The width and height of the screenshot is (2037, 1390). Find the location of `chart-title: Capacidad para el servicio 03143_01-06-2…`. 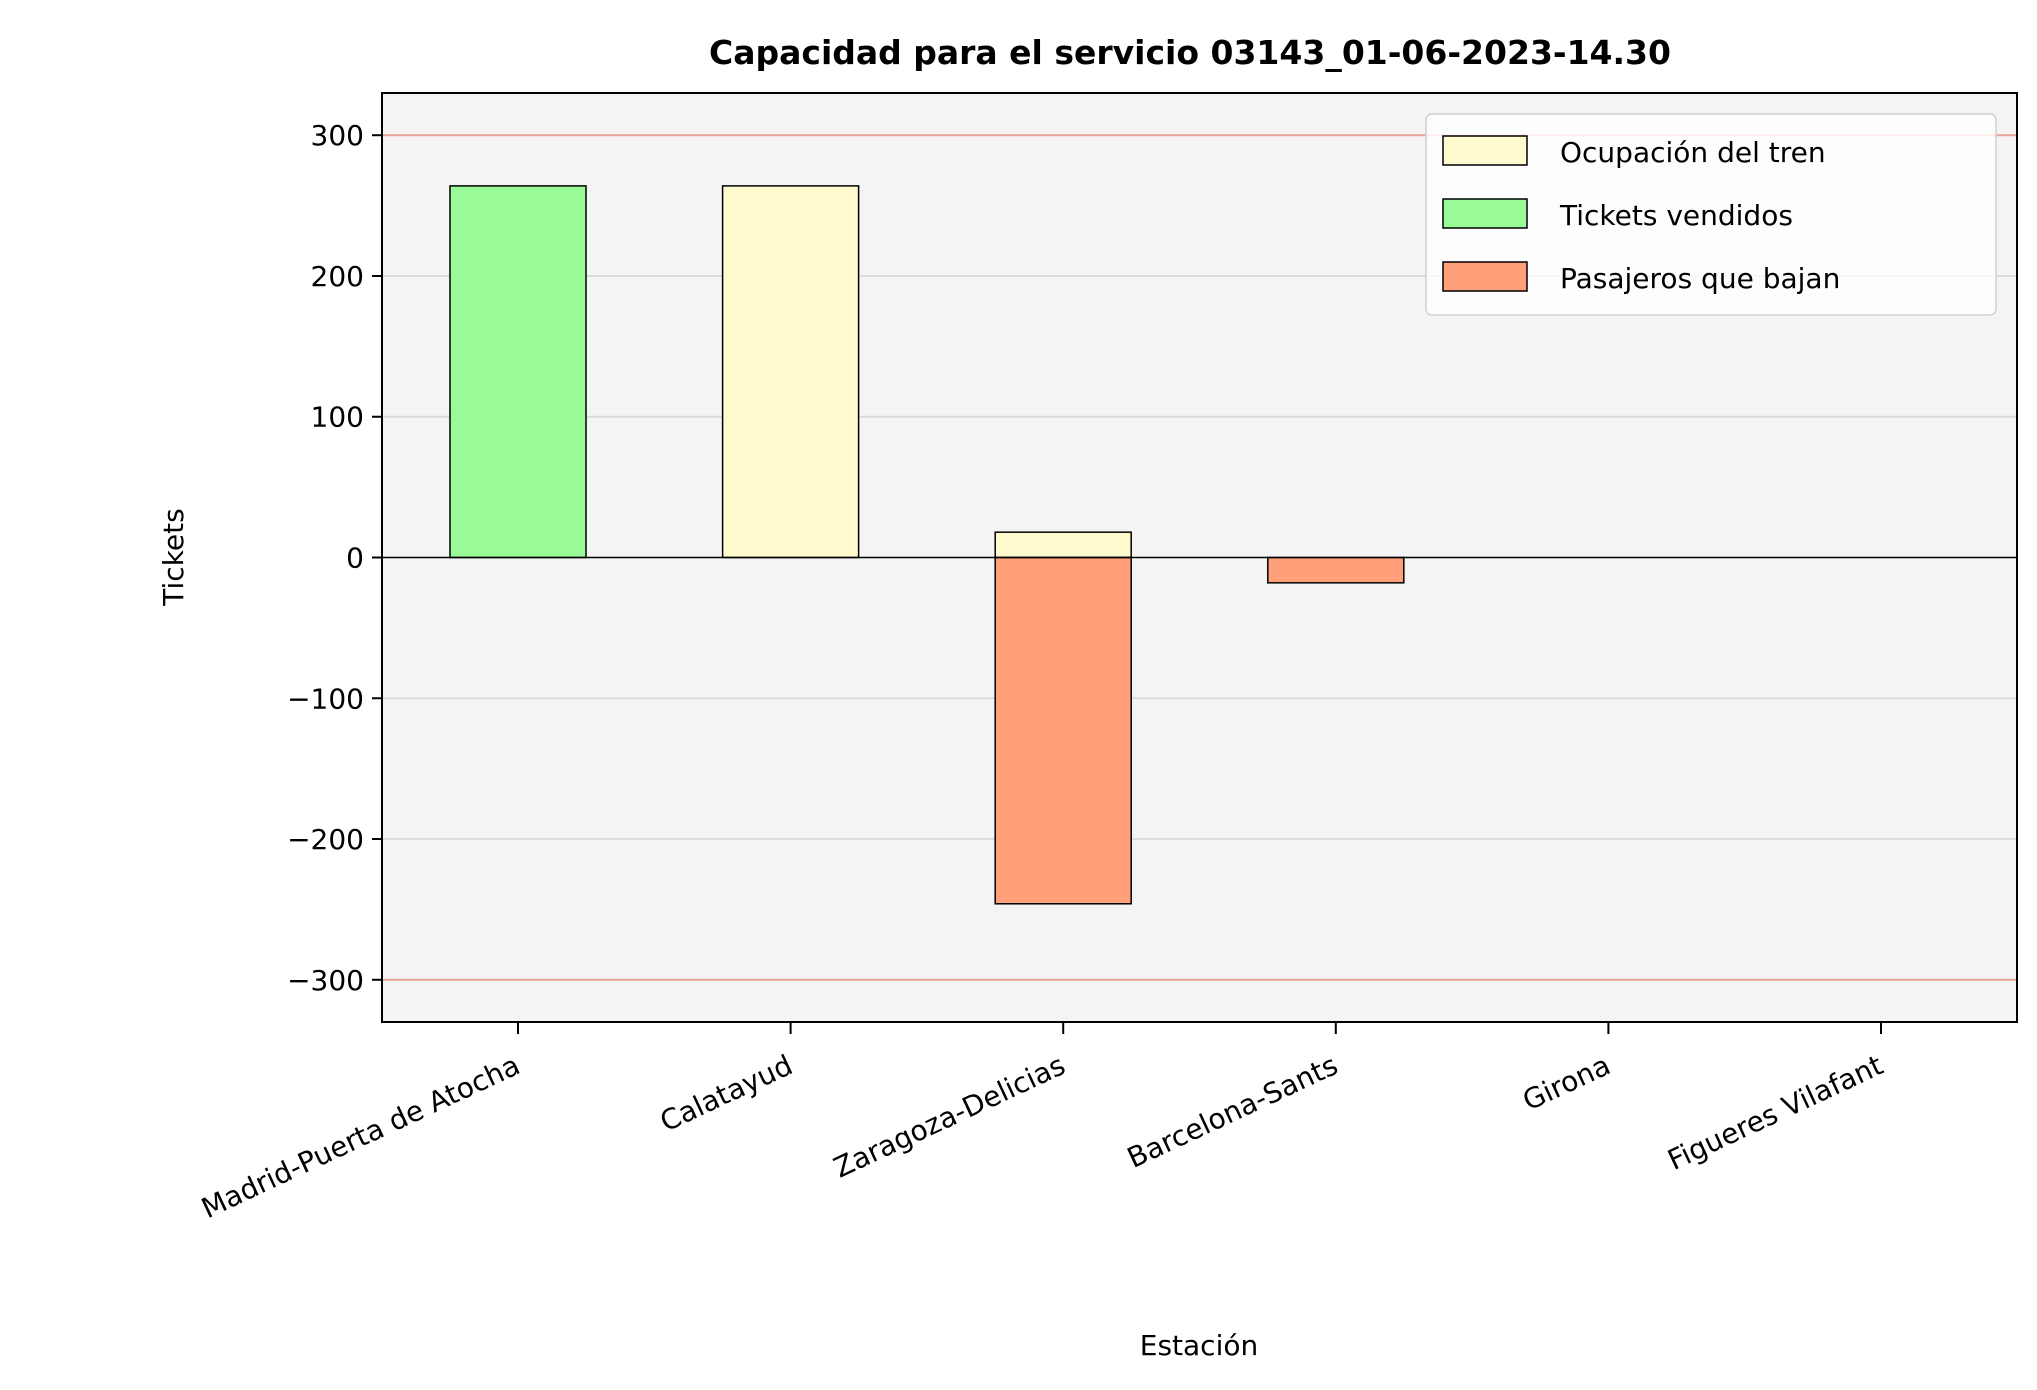

chart-title: Capacidad para el servicio 03143_01-06-2… is located at coordinates (1190, 52).